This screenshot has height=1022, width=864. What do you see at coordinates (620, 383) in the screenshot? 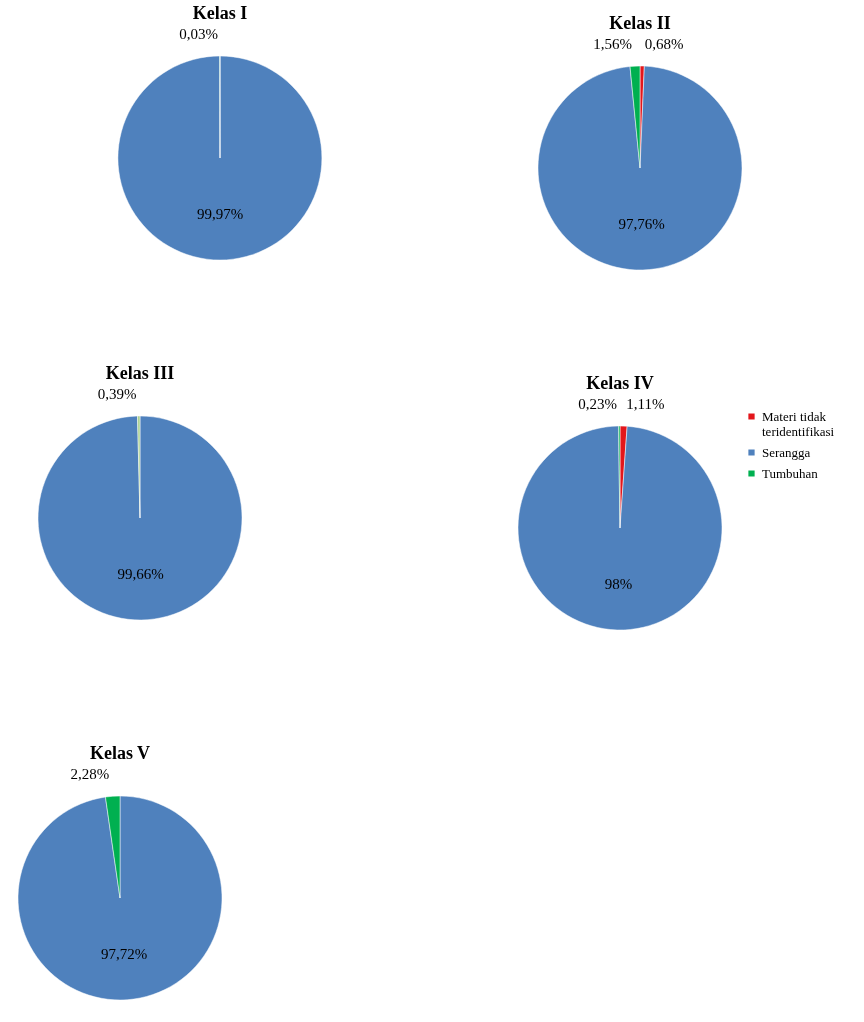
I see `chart-title: Kelas IV` at bounding box center [620, 383].